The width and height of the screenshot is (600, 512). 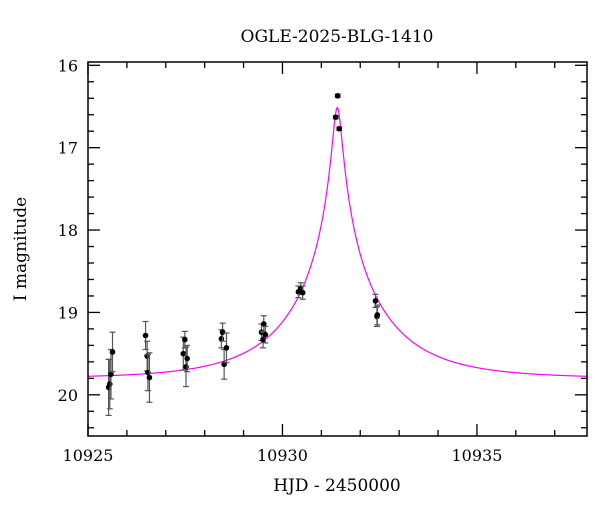 What do you see at coordinates (476, 455) in the screenshot?
I see `x-tick-label: 10935` at bounding box center [476, 455].